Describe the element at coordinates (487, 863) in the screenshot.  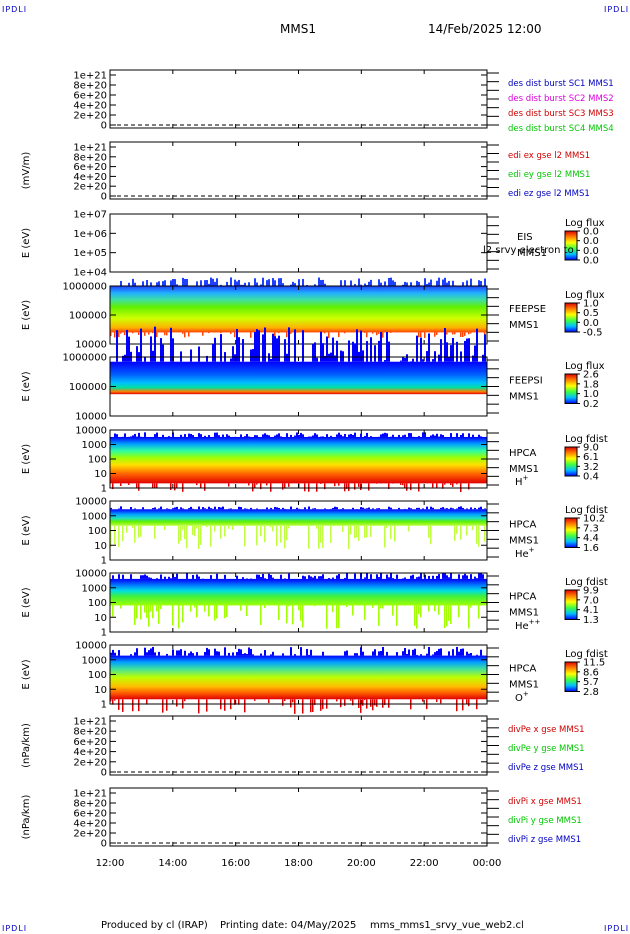
I see `x-tick-label: 00:00` at that location.